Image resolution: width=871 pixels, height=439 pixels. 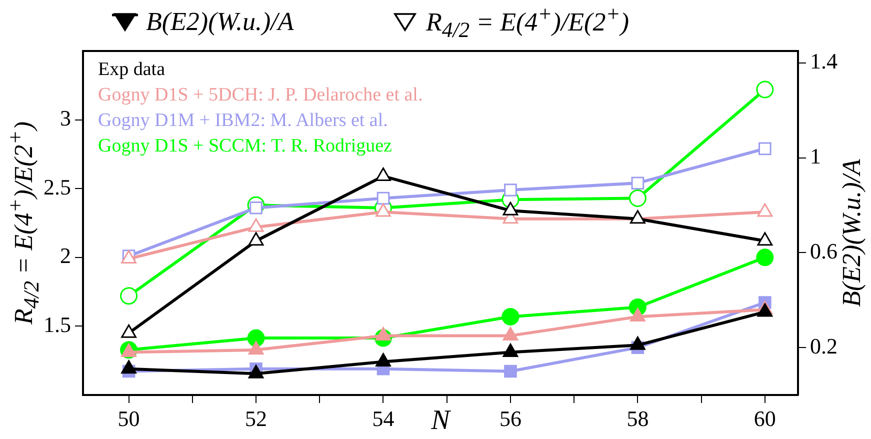 What do you see at coordinates (220, 22) in the screenshot?
I see `text: B(E2)(W.u.)/A` at bounding box center [220, 22].